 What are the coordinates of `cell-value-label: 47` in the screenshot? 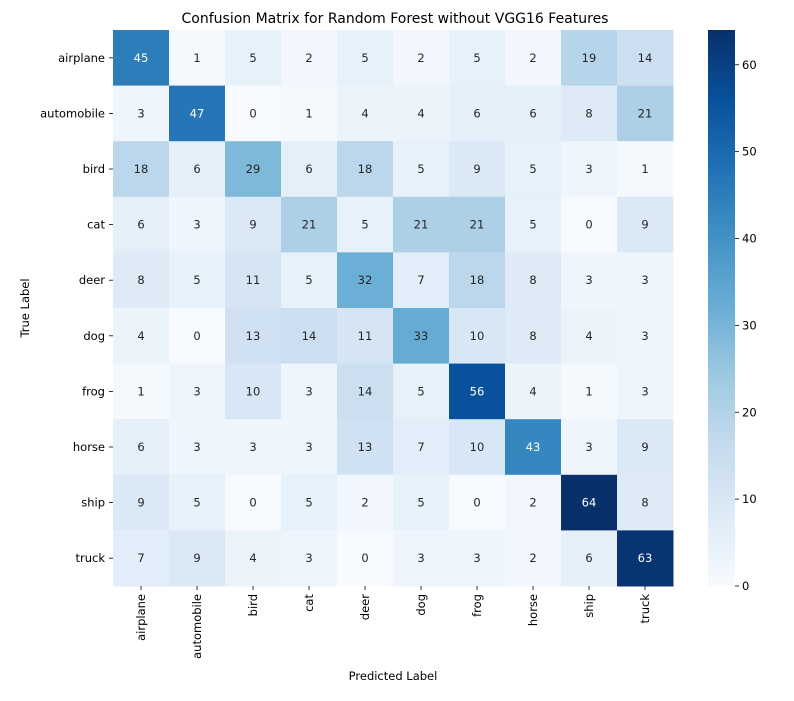 It's located at (197, 113).